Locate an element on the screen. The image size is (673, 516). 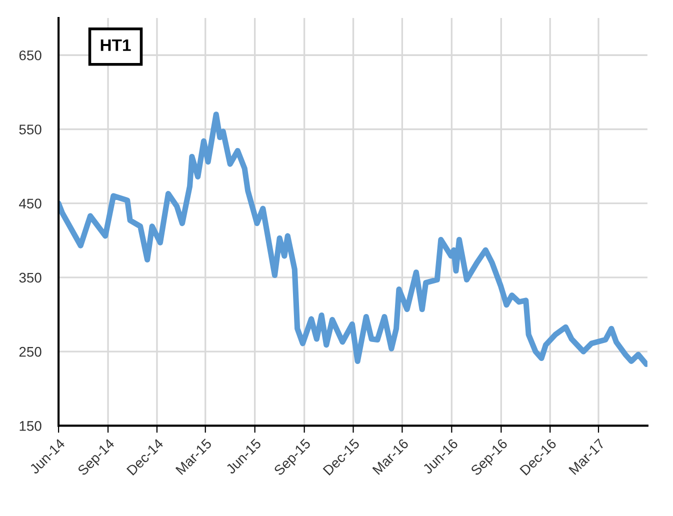
y-tick-label: 650 is located at coordinates (30, 55).